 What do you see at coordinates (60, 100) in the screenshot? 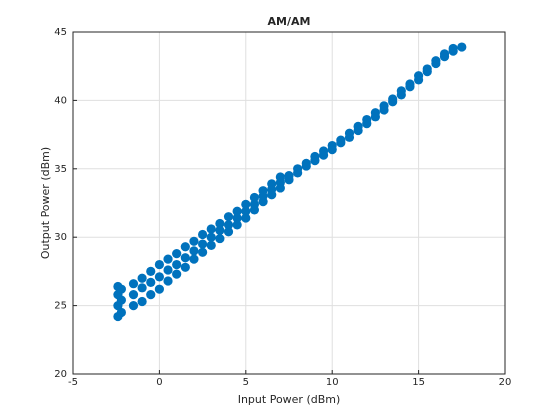
I see `y-tick-label: 40` at bounding box center [60, 100].